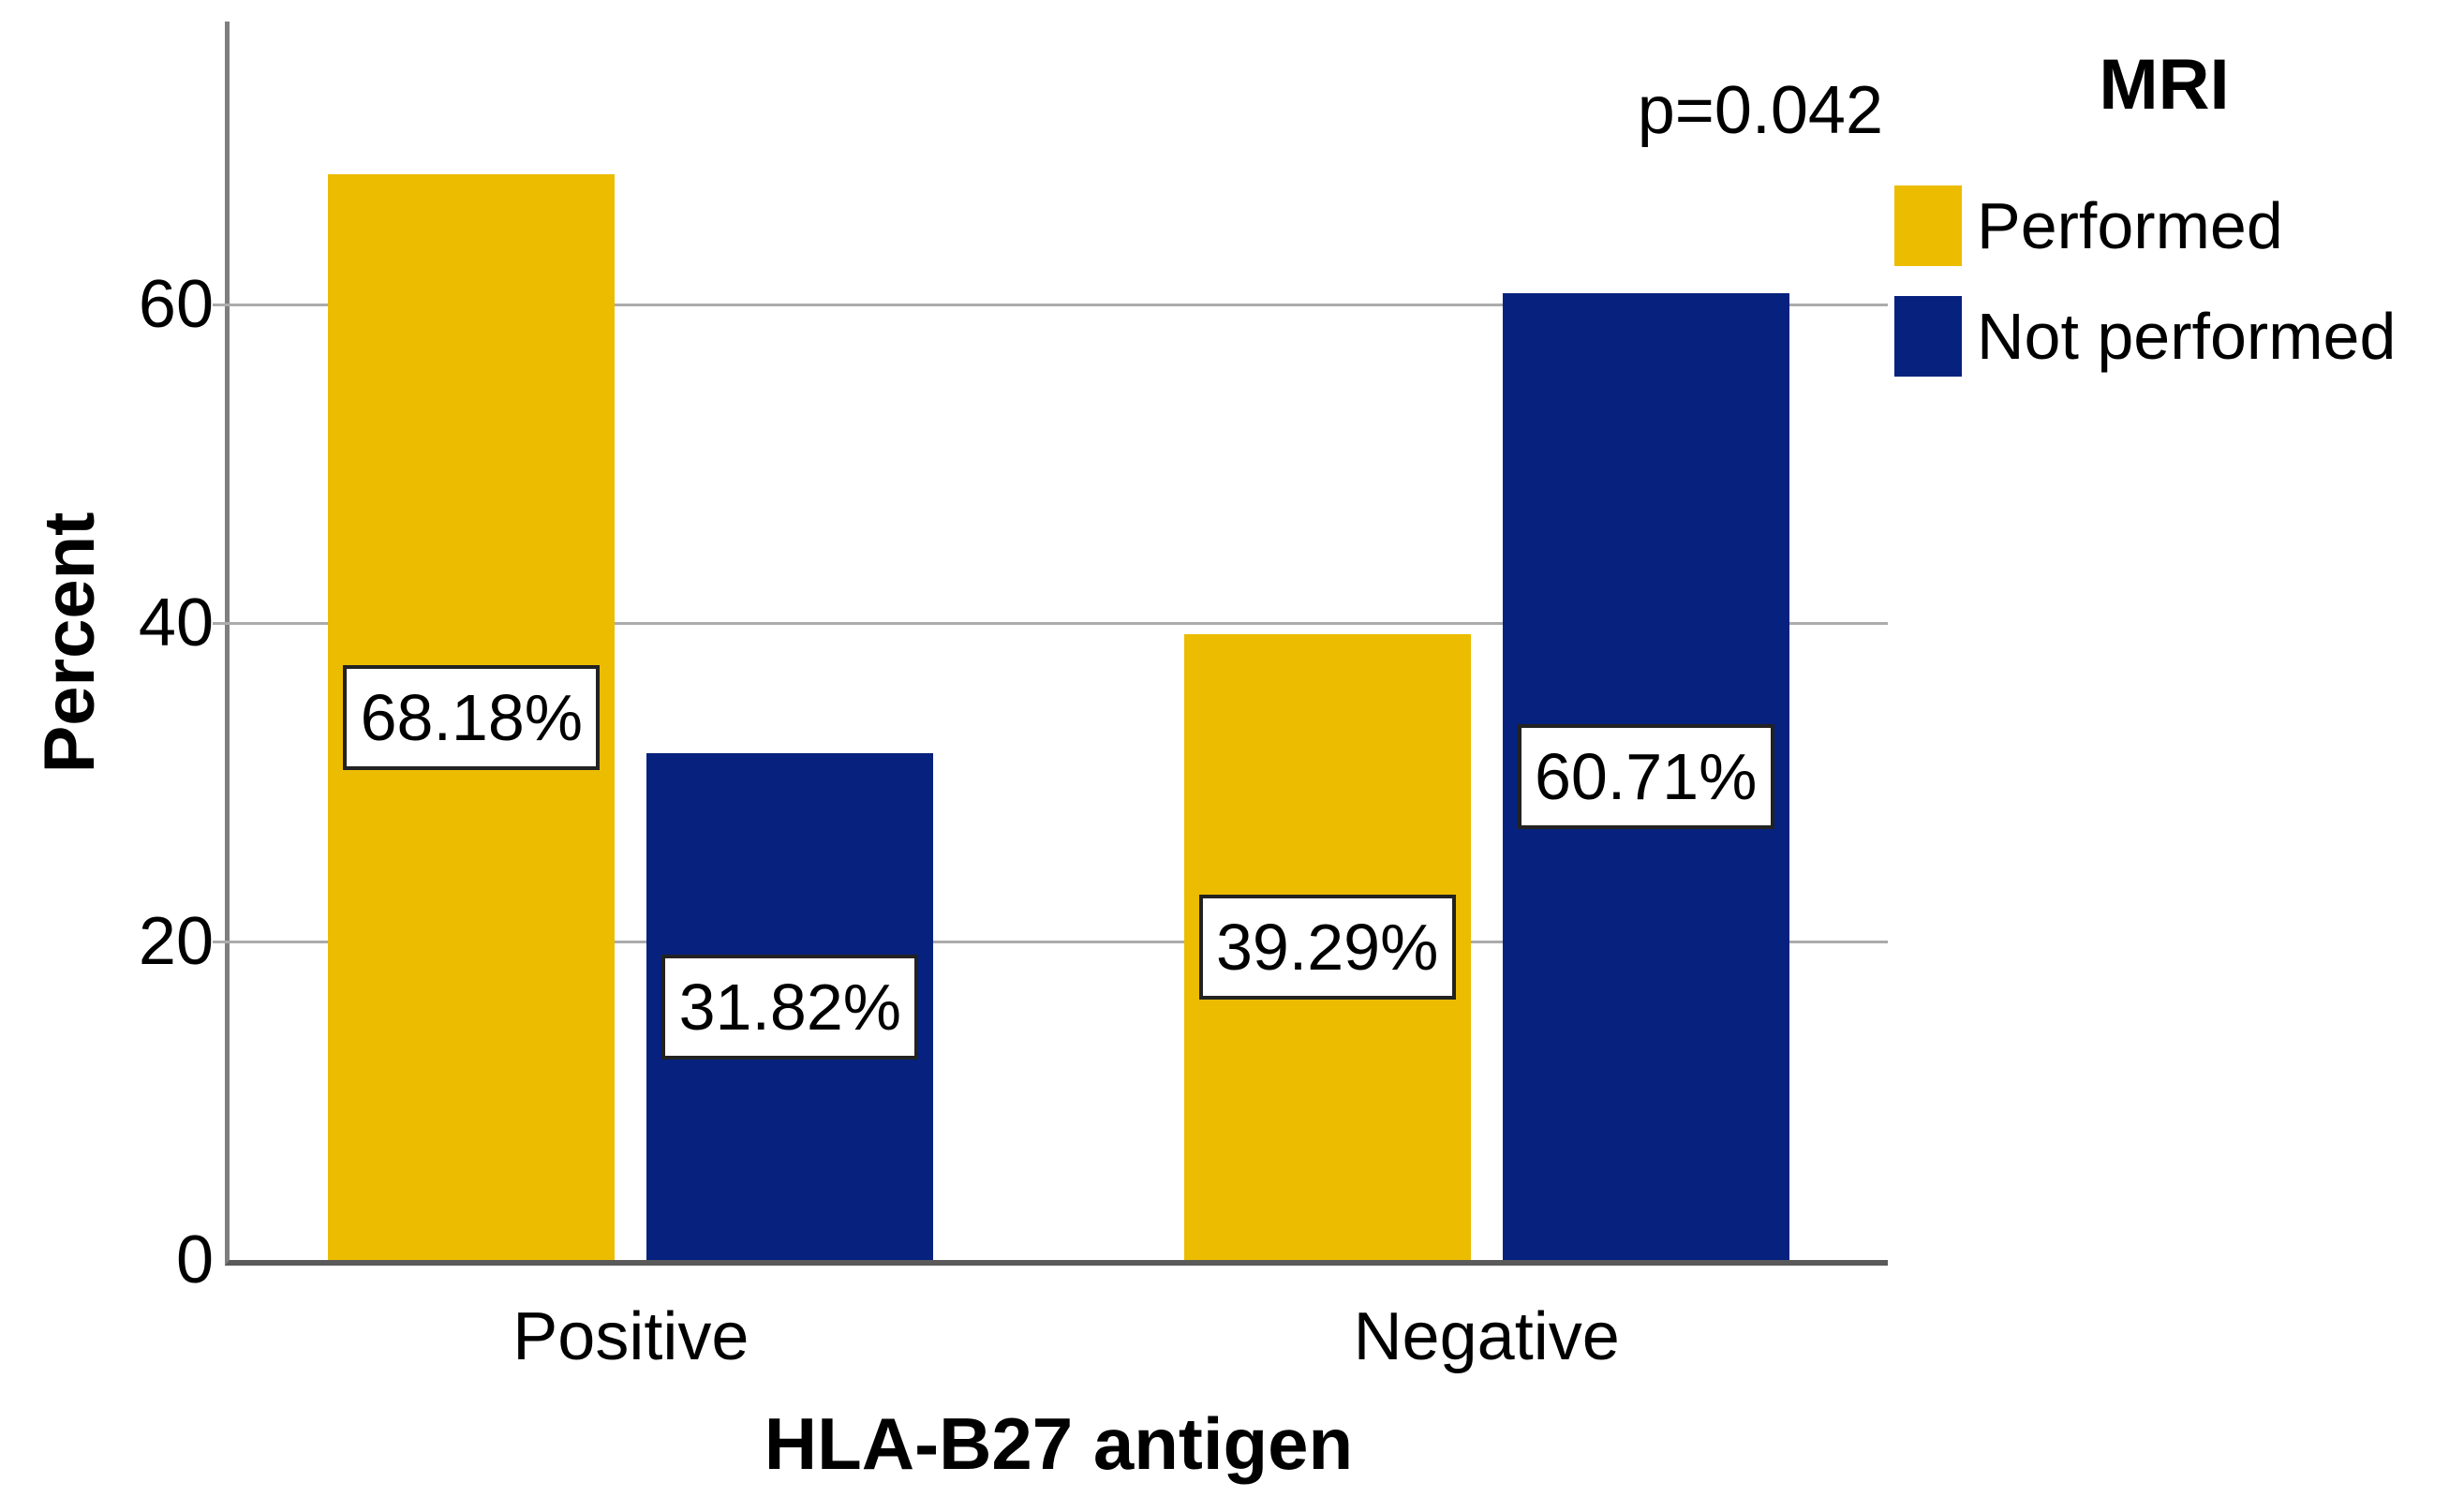  I want to click on bar-value-label-negative-not-performed: 60.71%, so click(1645, 777).